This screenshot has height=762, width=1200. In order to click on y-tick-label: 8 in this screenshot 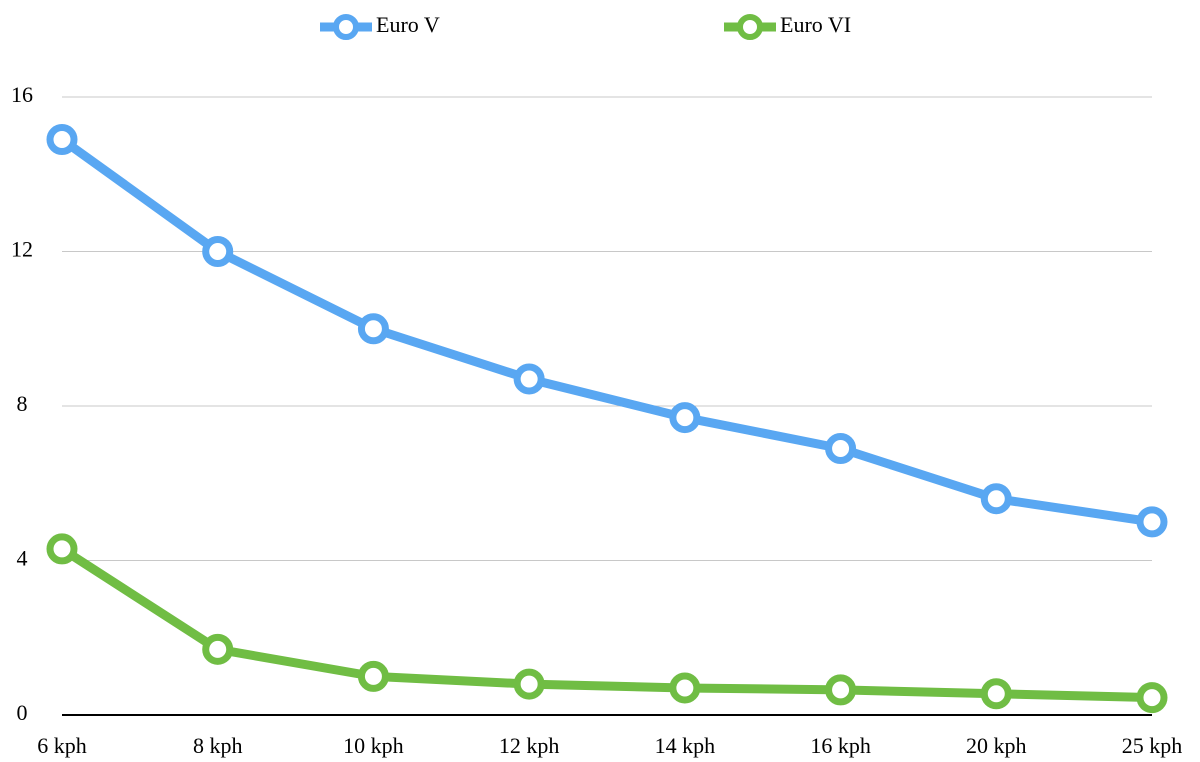, I will do `click(22, 403)`.